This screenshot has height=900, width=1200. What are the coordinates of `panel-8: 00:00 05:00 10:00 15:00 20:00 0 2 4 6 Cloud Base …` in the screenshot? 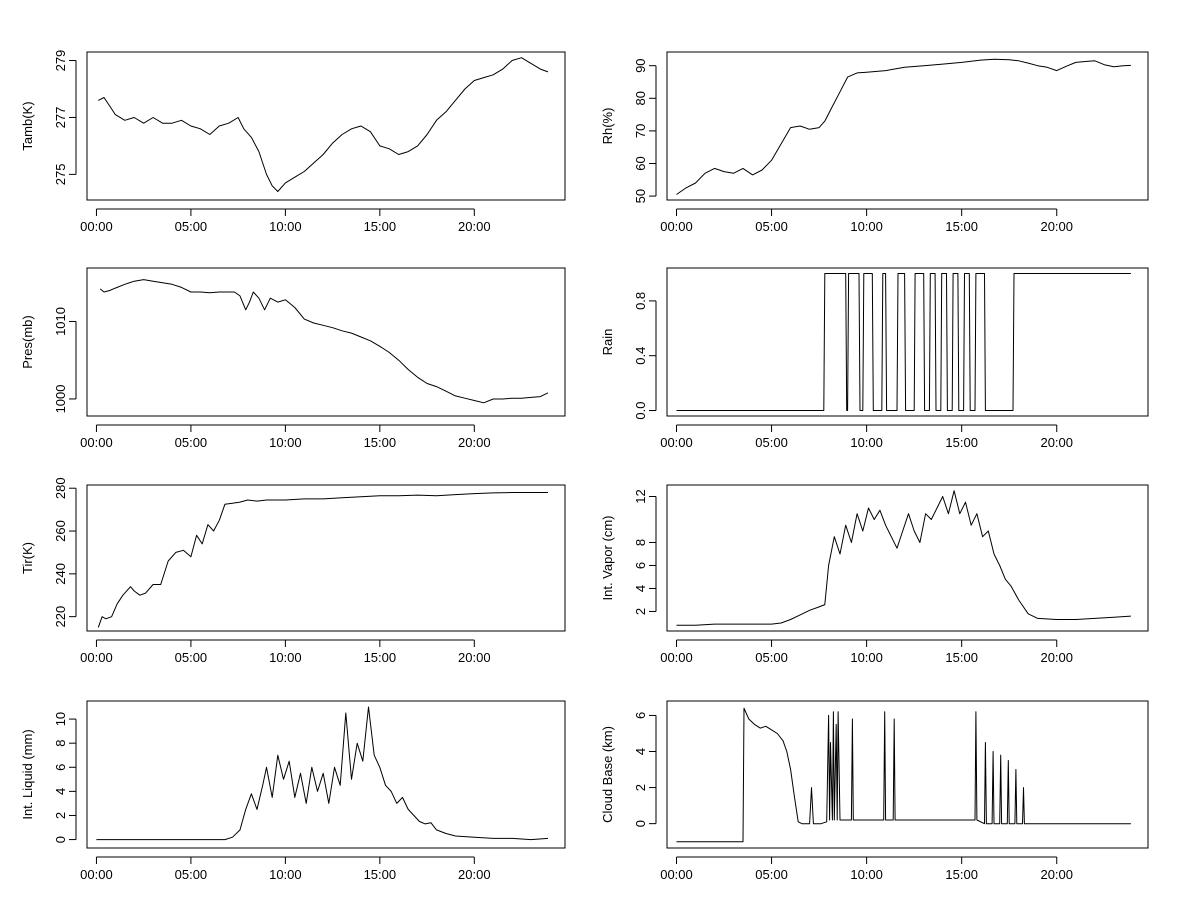 It's located at (874, 791).